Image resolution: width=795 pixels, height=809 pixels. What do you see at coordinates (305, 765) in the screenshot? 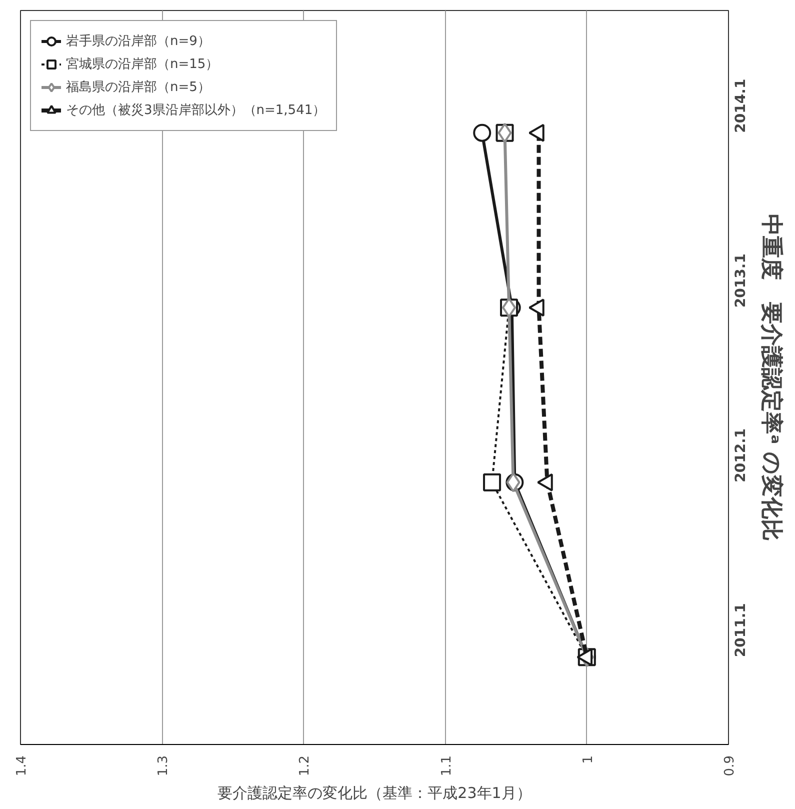
I see `x-tick-label: 1.2` at bounding box center [305, 765].